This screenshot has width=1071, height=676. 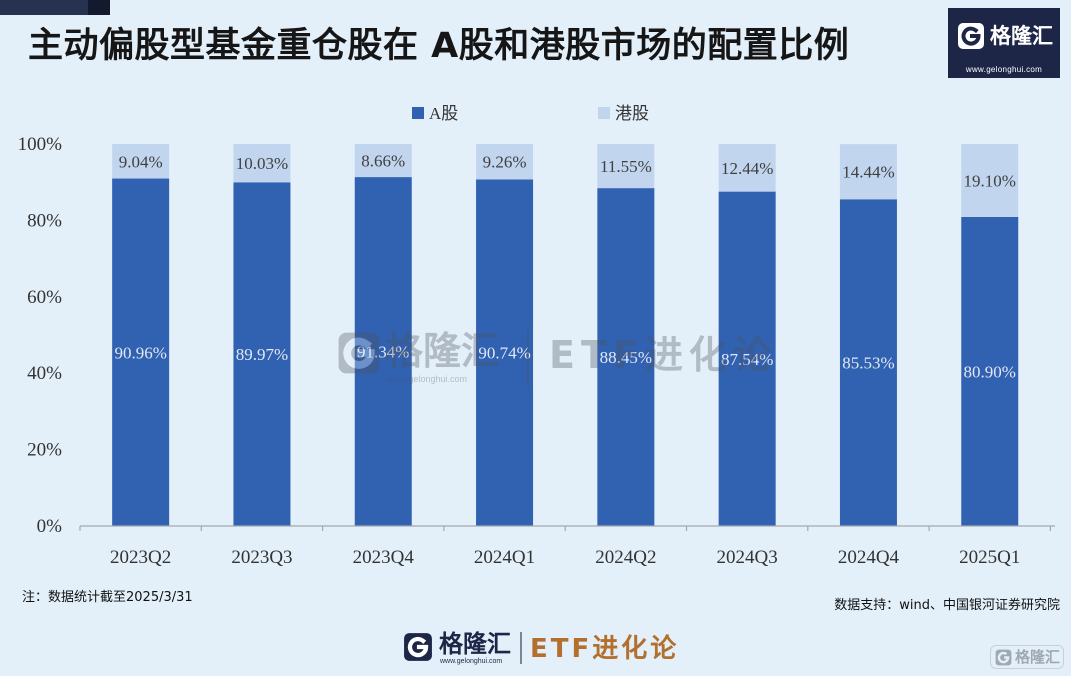 I want to click on legend-swatch-a-share, so click(x=418, y=113).